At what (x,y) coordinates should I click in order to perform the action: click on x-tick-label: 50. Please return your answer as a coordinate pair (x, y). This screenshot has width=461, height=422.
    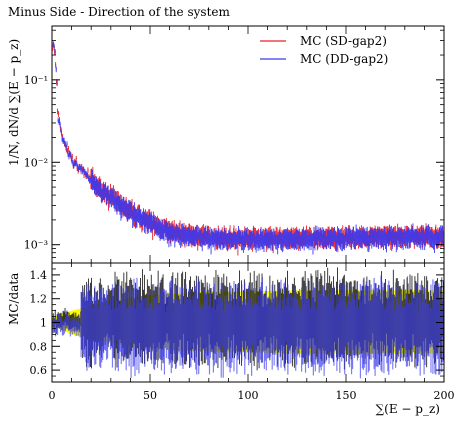
    Looking at the image, I should click on (150, 395).